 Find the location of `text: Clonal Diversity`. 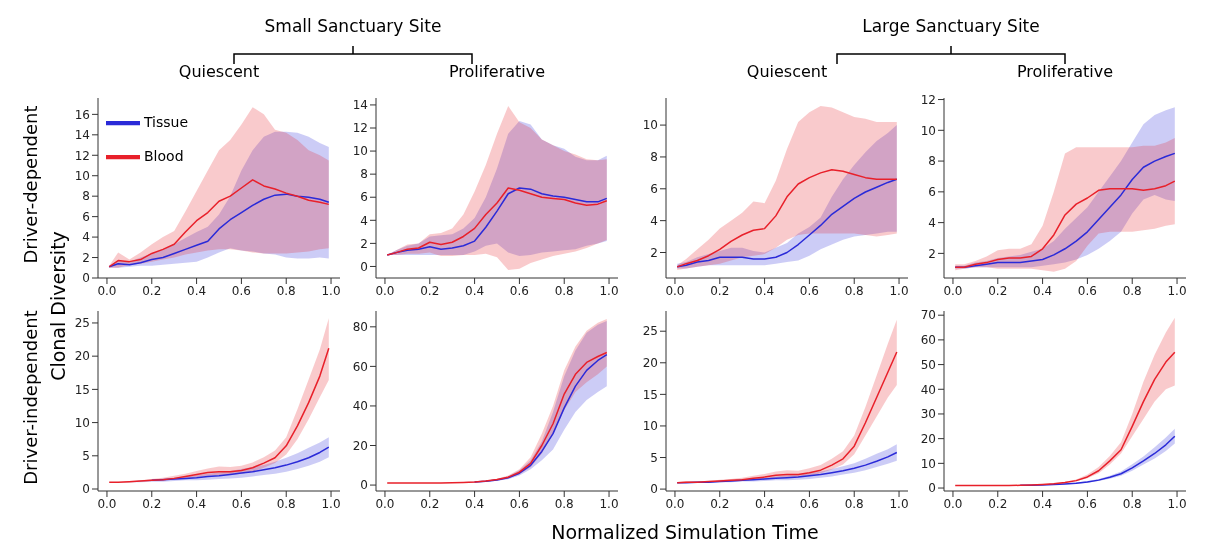

text: Clonal Diversity is located at coordinates (58, 306).